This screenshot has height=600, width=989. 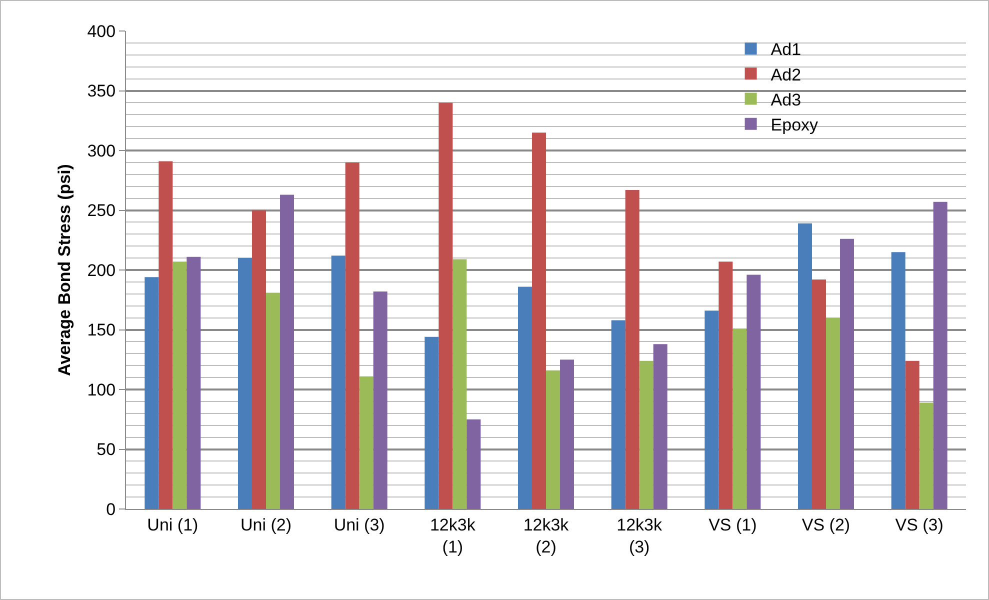 What do you see at coordinates (101, 150) in the screenshot?
I see `y-tick-label: 300` at bounding box center [101, 150].